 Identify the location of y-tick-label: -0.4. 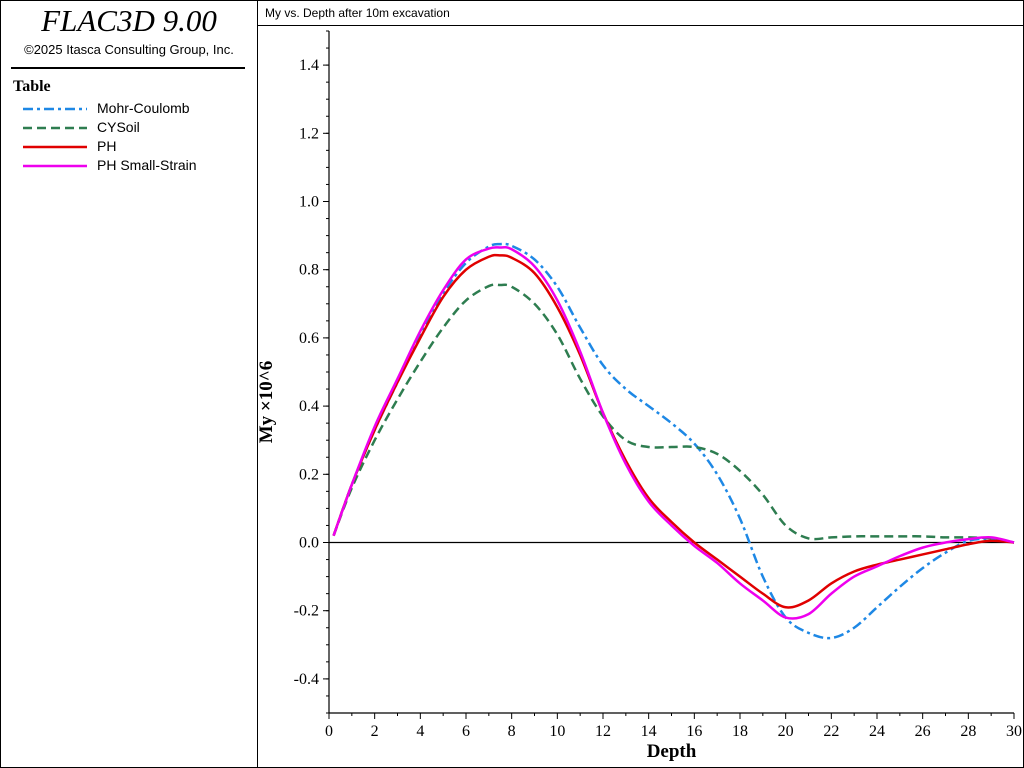
(306, 679).